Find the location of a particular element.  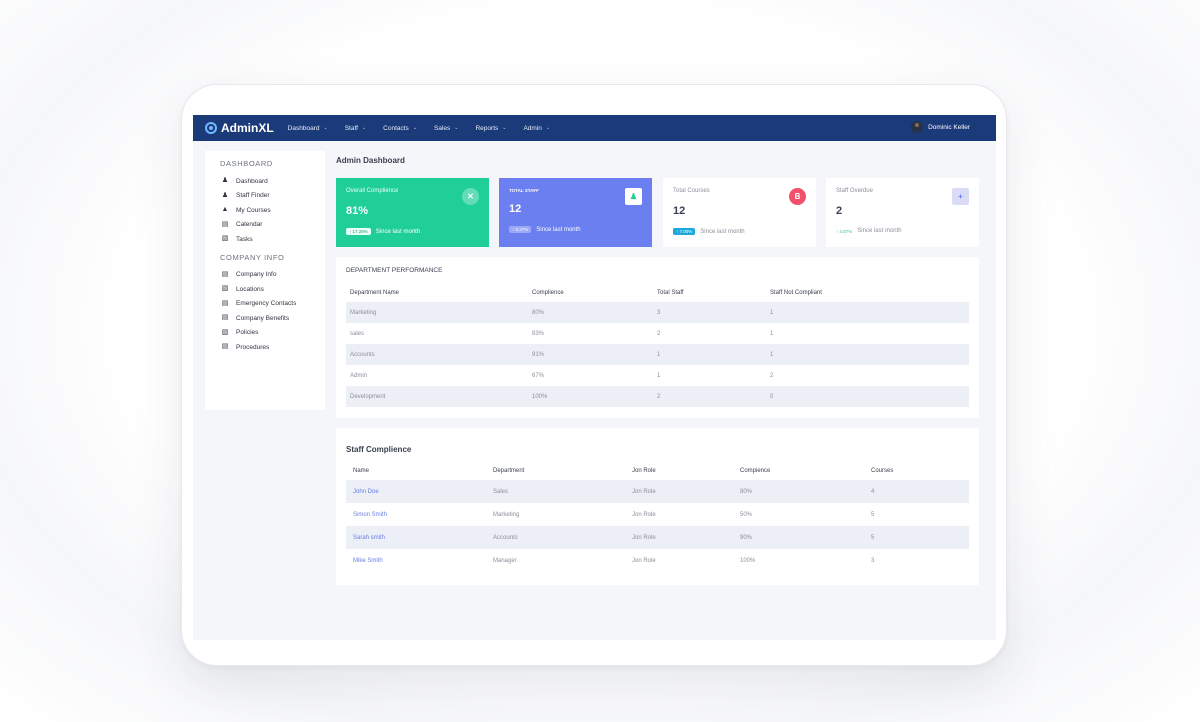

sidebar-item-label: Company Benefits is located at coordinates (263, 318).